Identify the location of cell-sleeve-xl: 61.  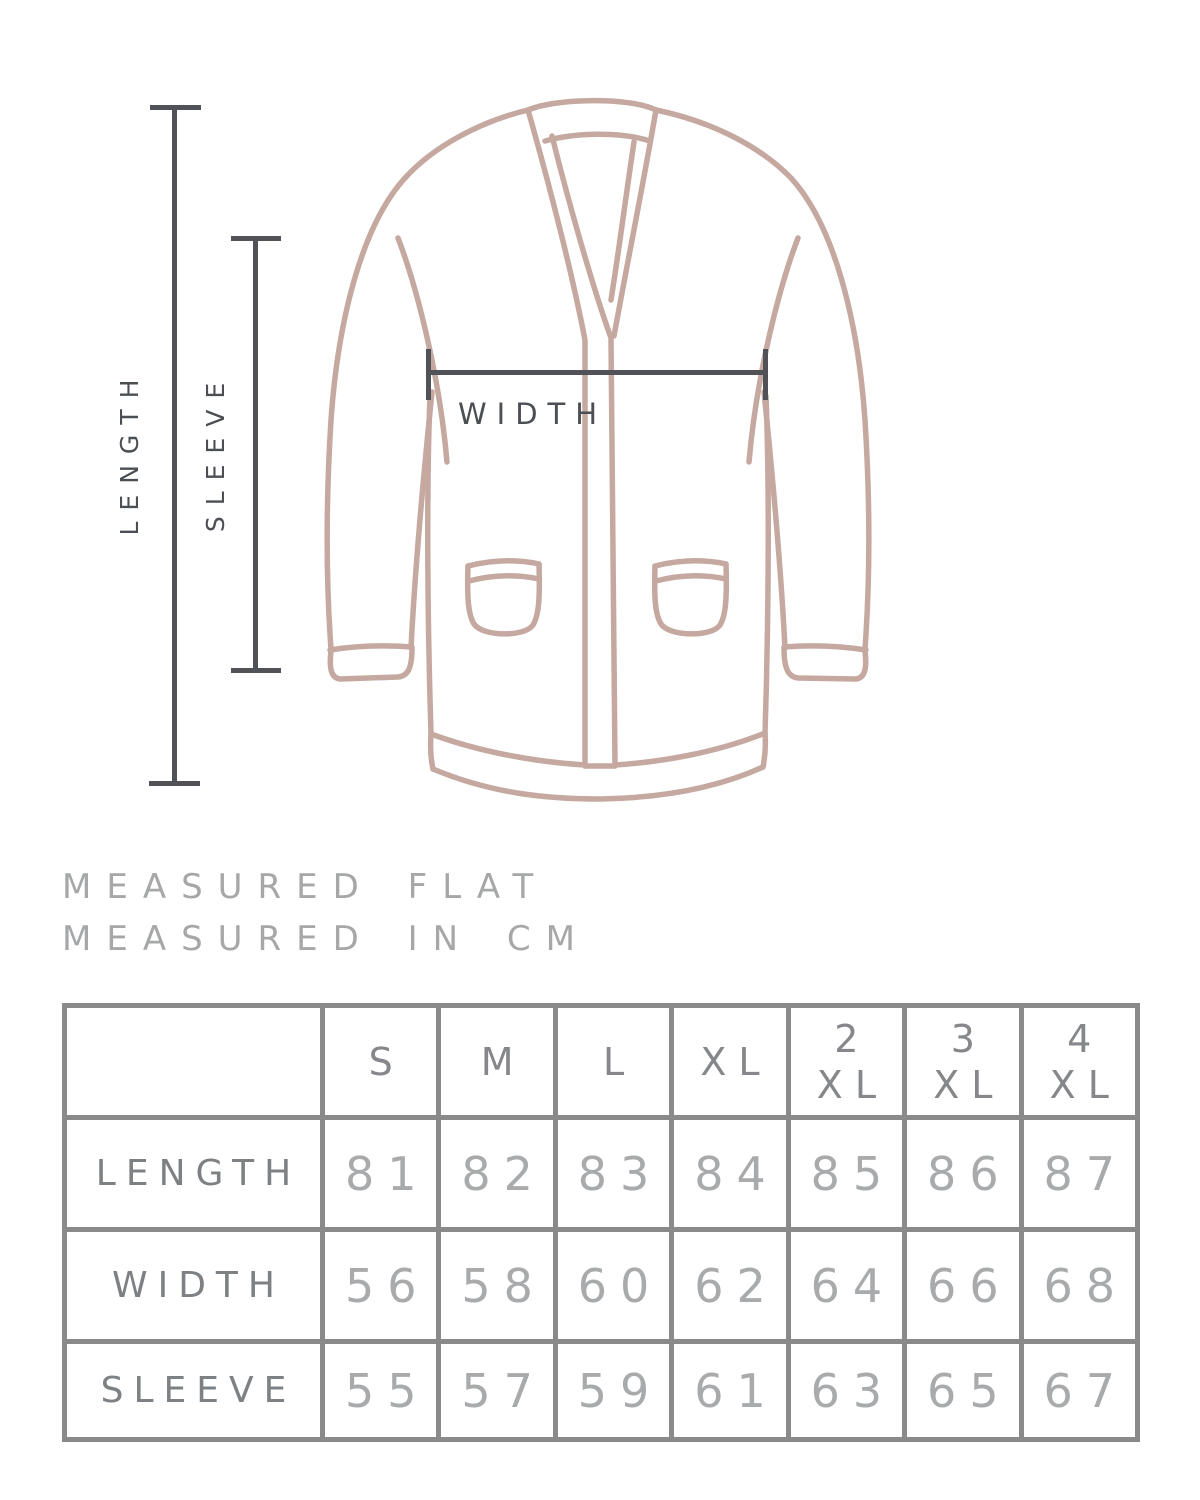
(730, 1390).